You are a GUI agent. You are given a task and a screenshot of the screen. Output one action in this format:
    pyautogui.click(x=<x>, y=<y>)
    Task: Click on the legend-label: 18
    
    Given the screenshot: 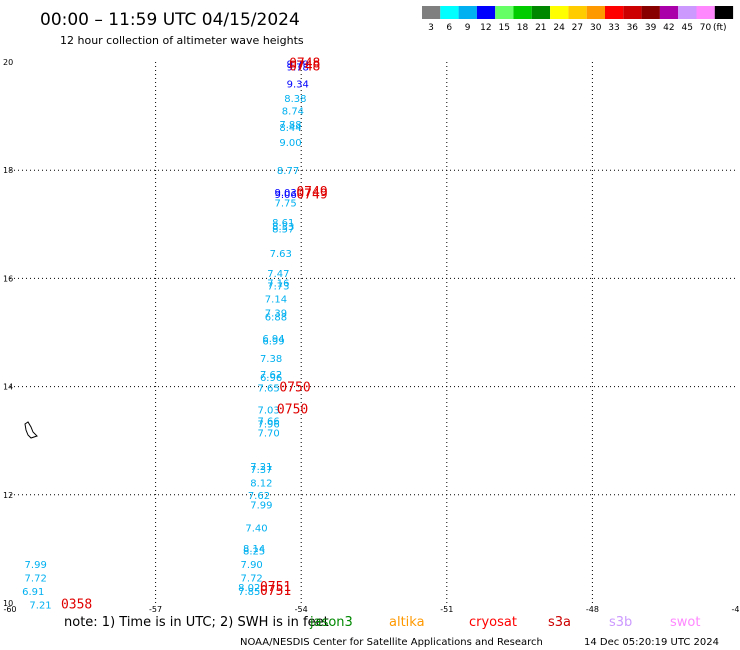 What is the action you would take?
    pyautogui.click(x=523, y=28)
    